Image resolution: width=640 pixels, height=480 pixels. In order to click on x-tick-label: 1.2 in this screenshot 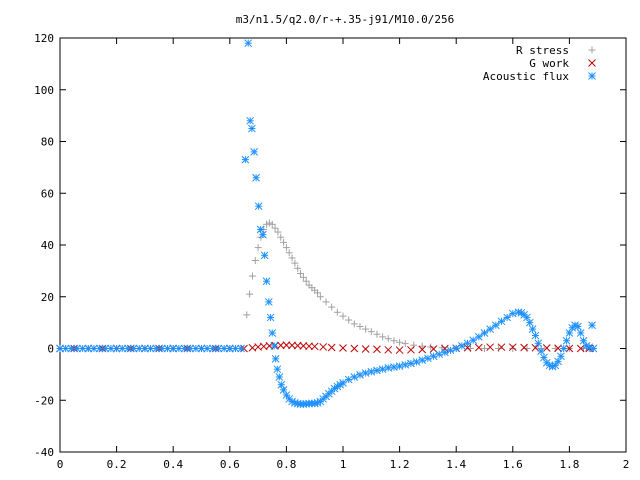, I will do `click(400, 464)`.